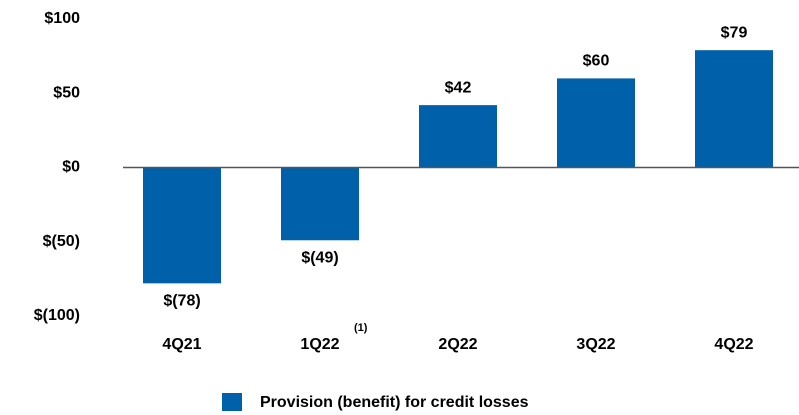  What do you see at coordinates (319, 257) in the screenshot?
I see `value-label: $(49)` at bounding box center [319, 257].